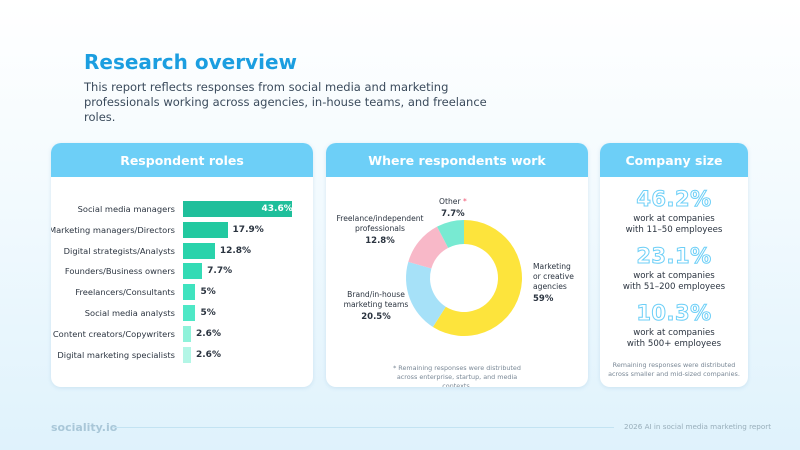 This screenshot has width=800, height=450. Describe the element at coordinates (119, 271) in the screenshot. I see `bar-category-label: Founders/Business owners` at that location.